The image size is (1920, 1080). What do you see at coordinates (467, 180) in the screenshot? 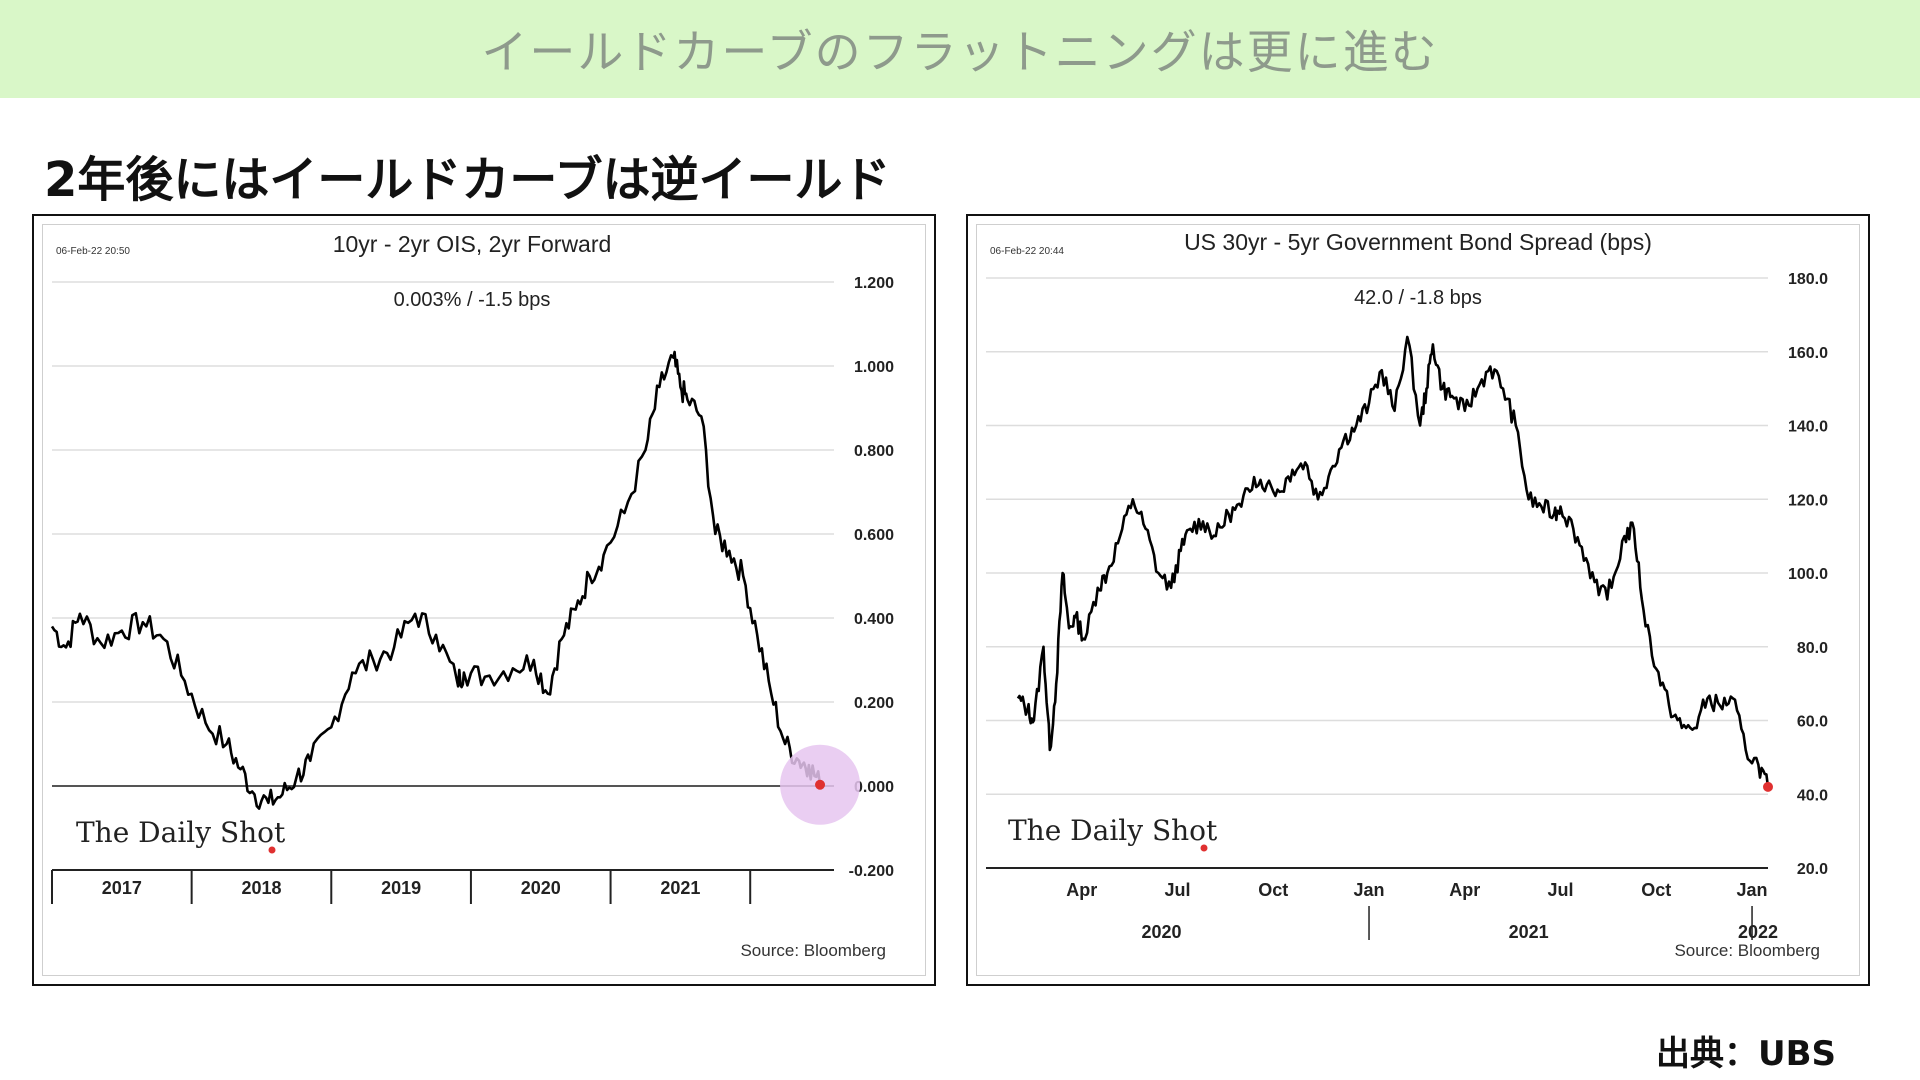
I see `slide-subheading: 2年後にはイールドカーブは逆イールド` at bounding box center [467, 180].